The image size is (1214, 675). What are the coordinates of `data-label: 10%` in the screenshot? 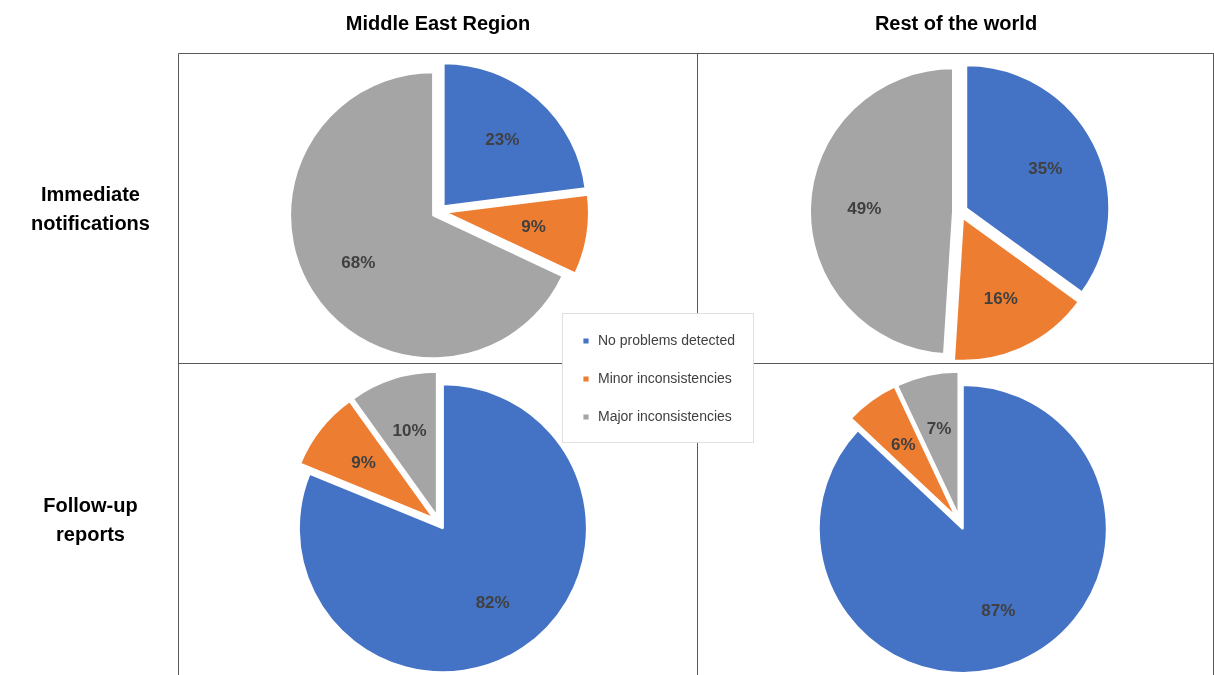 It's located at (409, 431).